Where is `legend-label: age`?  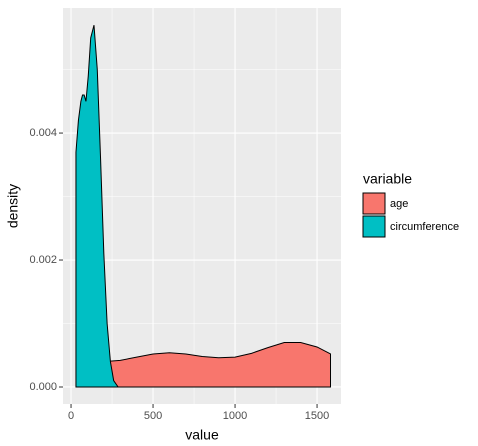
legend-label: age is located at coordinates (399, 204).